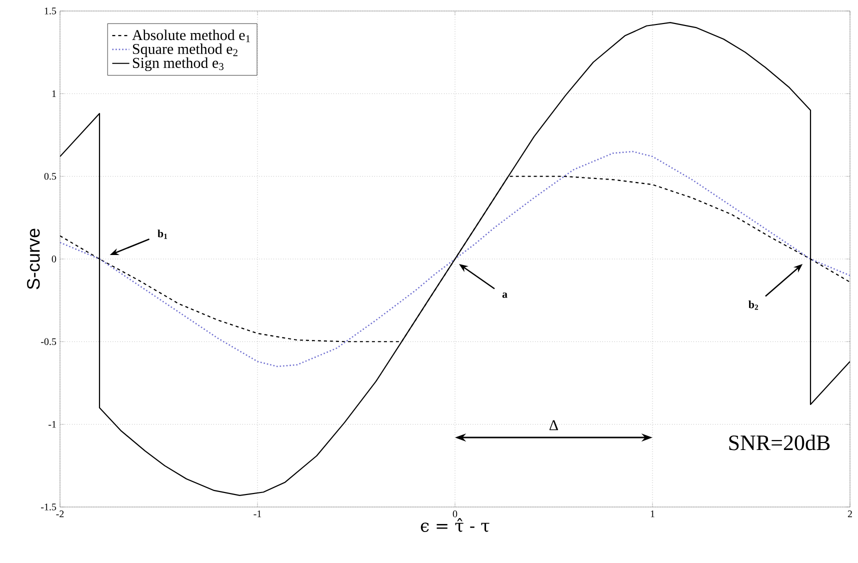 This screenshot has width=858, height=563. Describe the element at coordinates (779, 442) in the screenshot. I see `annotation: SNR=20dB` at that location.